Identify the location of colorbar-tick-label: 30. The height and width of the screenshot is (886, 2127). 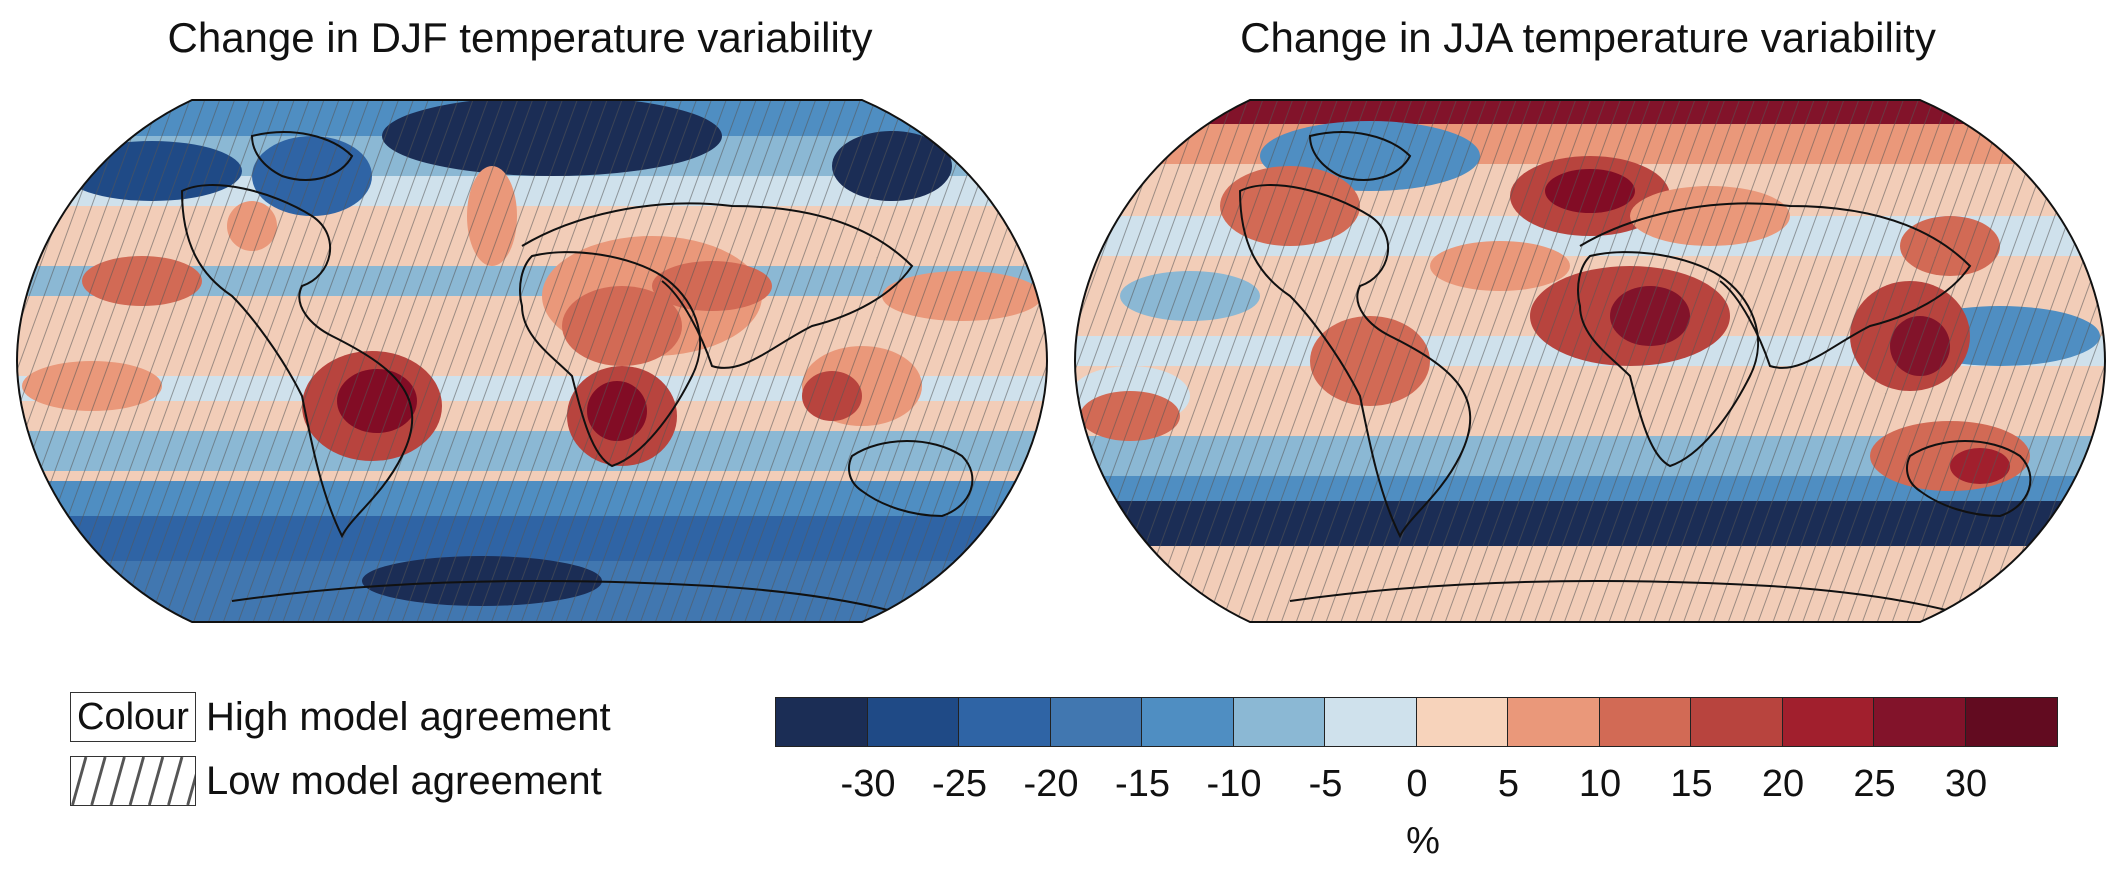
(1966, 784).